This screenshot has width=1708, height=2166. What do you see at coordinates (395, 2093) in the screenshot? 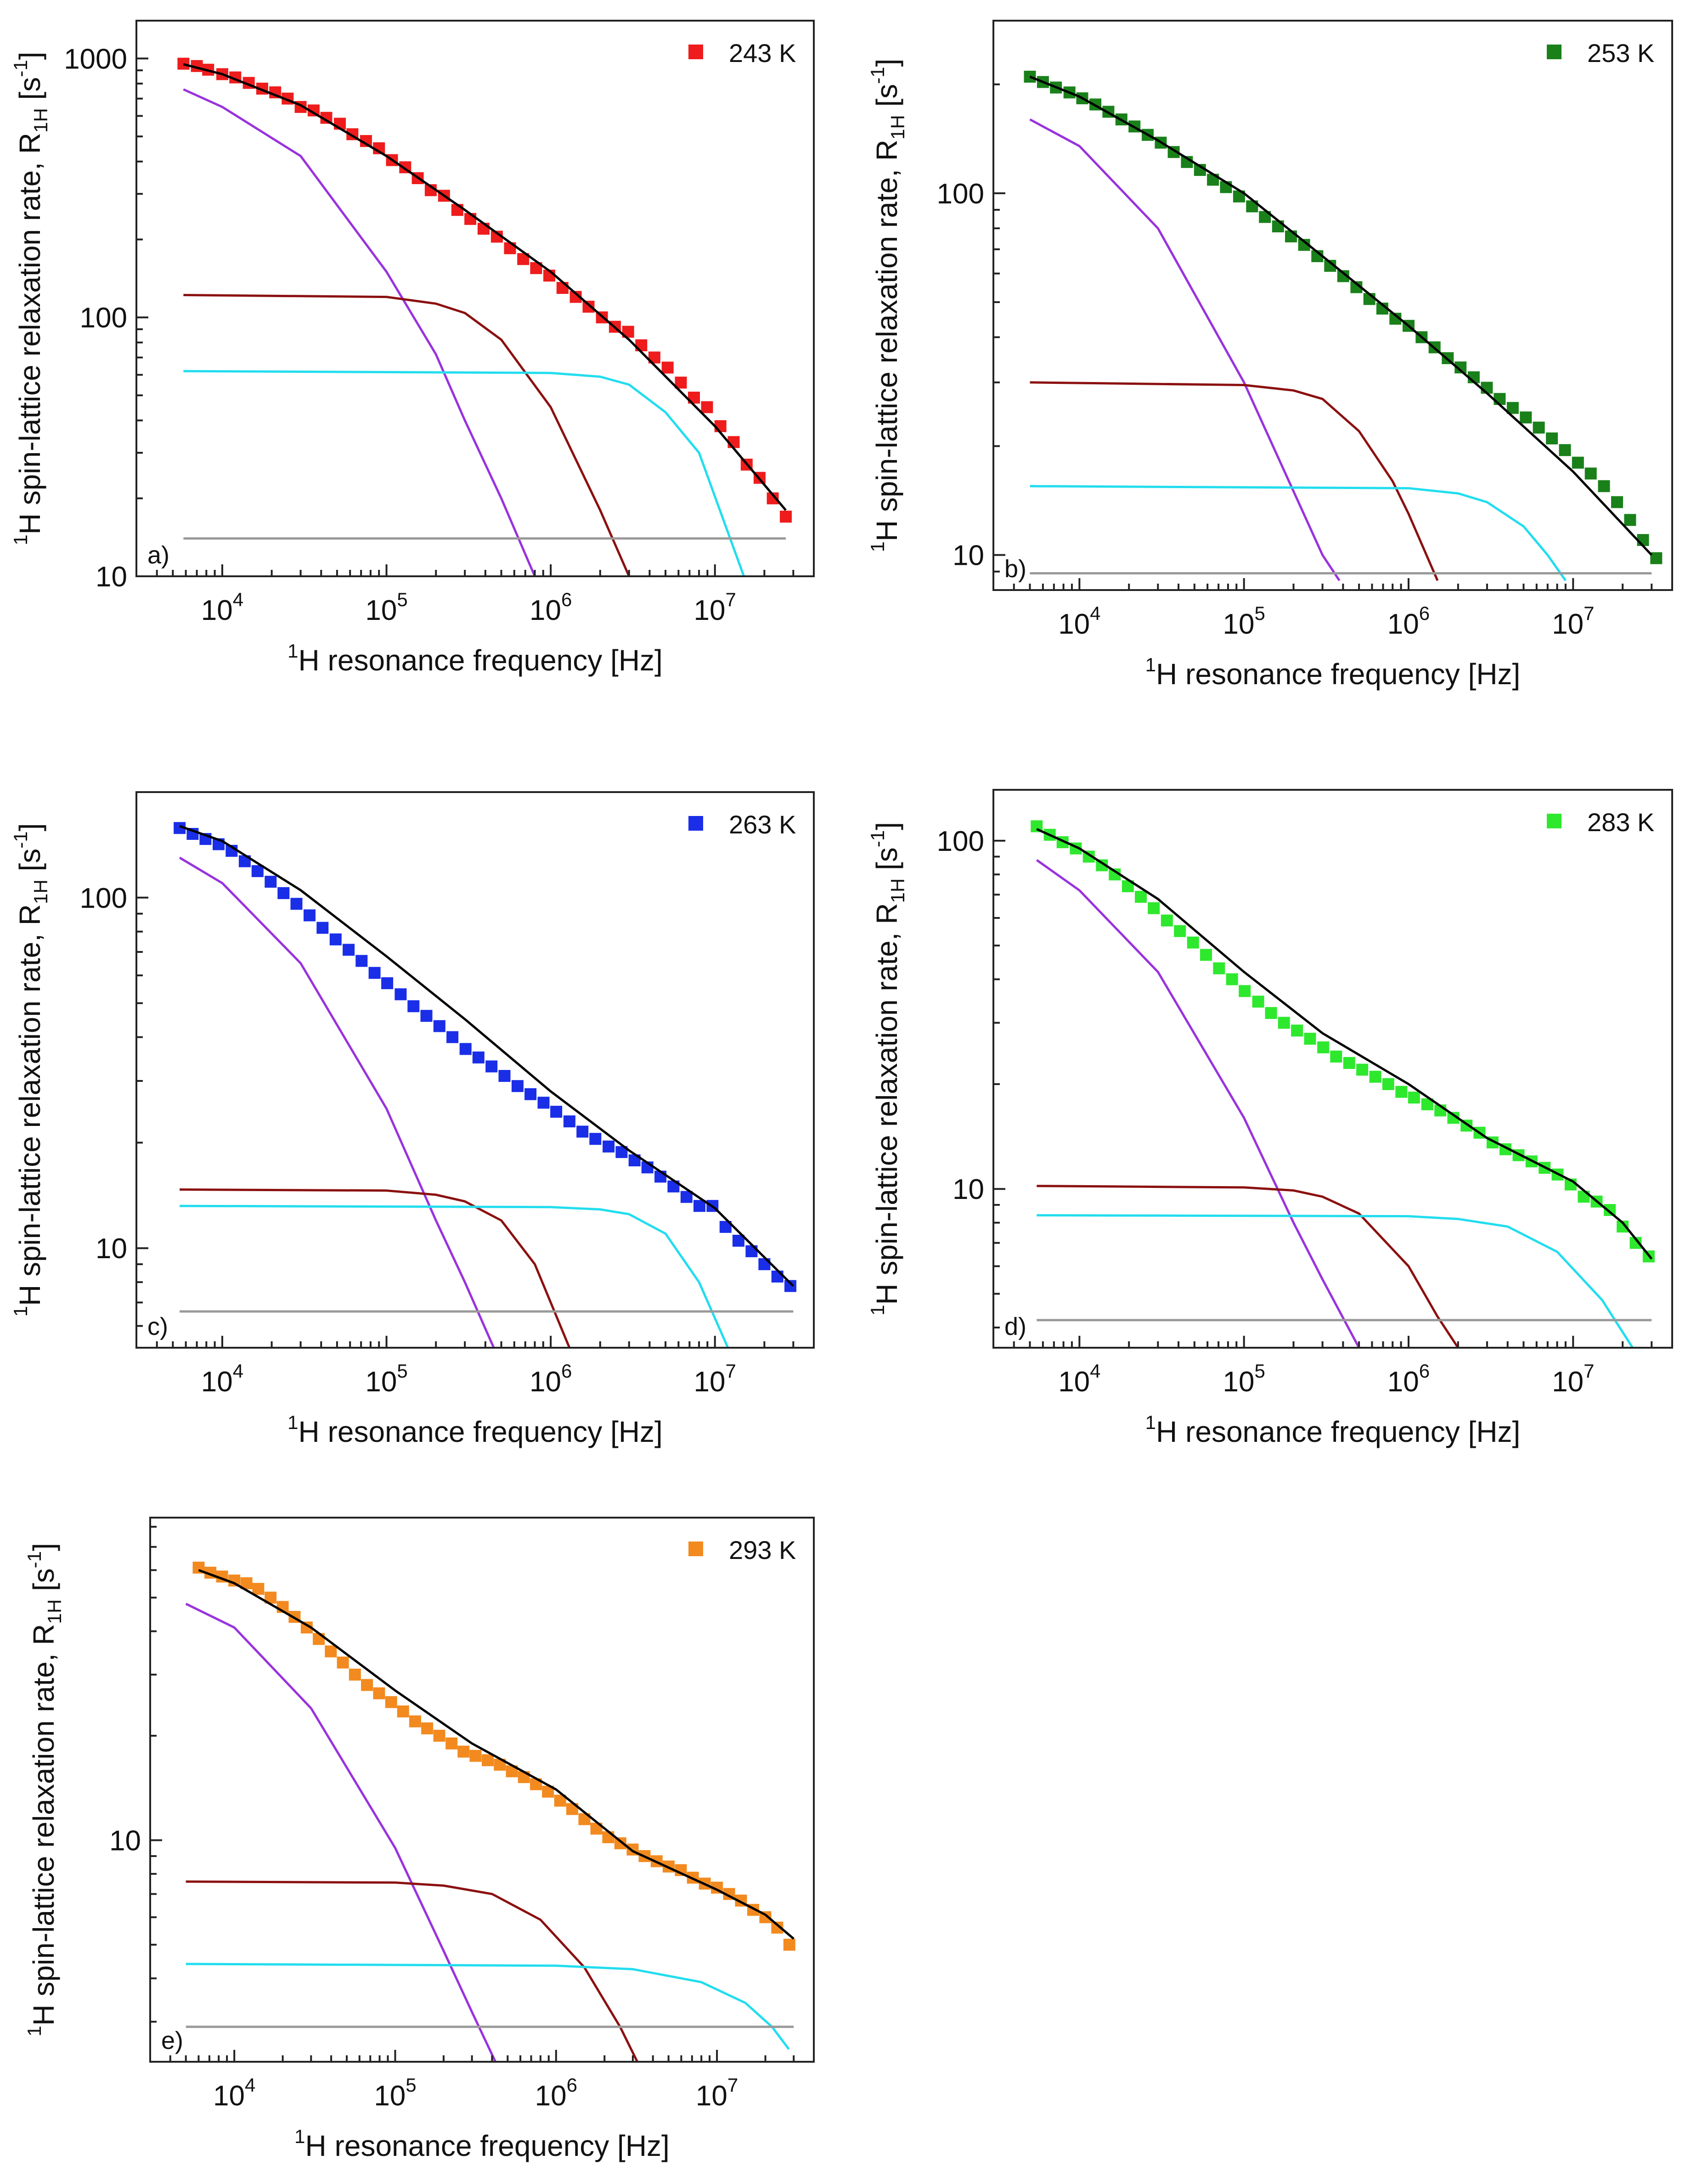
I see `x-tick-label: 10⁵` at bounding box center [395, 2093].